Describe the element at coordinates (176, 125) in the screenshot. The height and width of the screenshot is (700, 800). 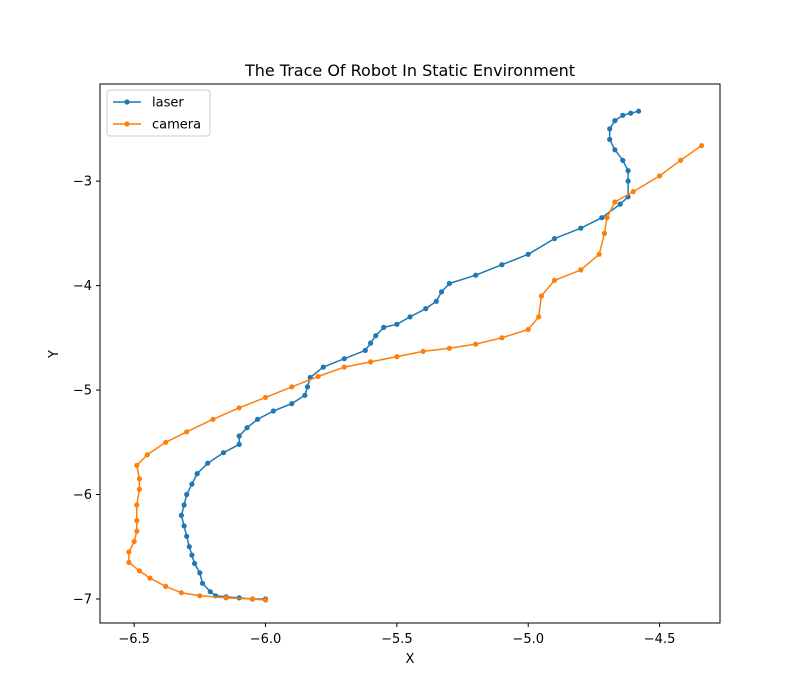
I see `legend-label-camera: camera` at that location.